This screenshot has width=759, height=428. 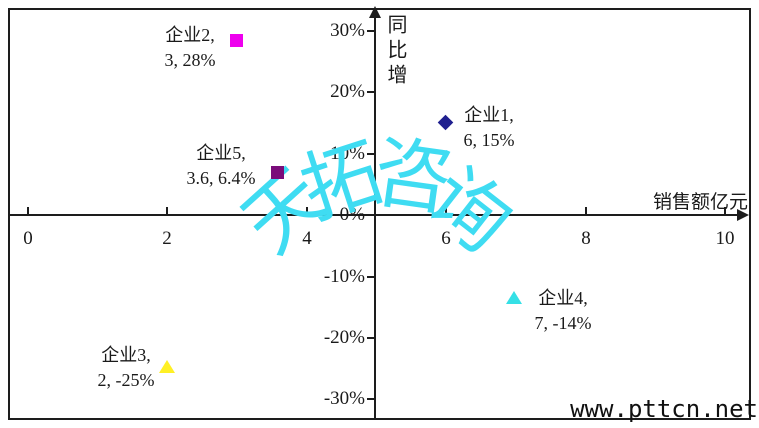 I want to click on y-tick-label: -30%, so click(x=344, y=398).